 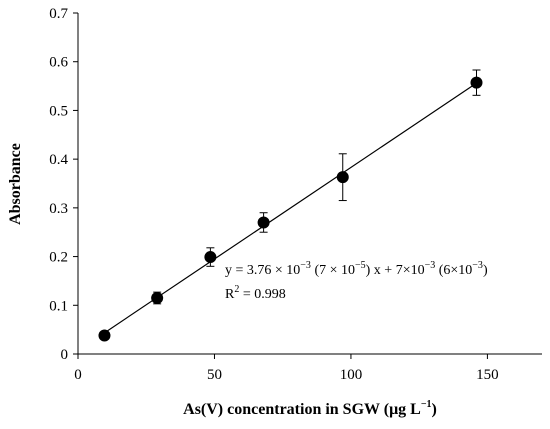 What do you see at coordinates (351, 375) in the screenshot?
I see `x-tick-label: 100` at bounding box center [351, 375].